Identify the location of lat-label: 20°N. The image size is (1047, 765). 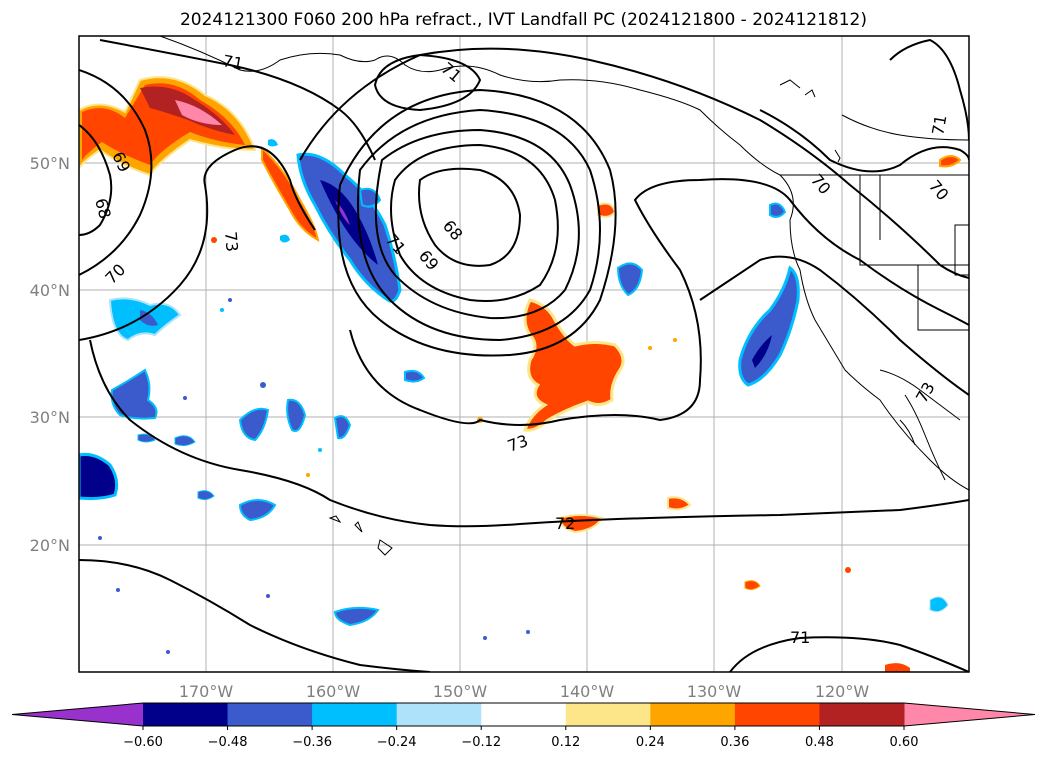
(50, 545).